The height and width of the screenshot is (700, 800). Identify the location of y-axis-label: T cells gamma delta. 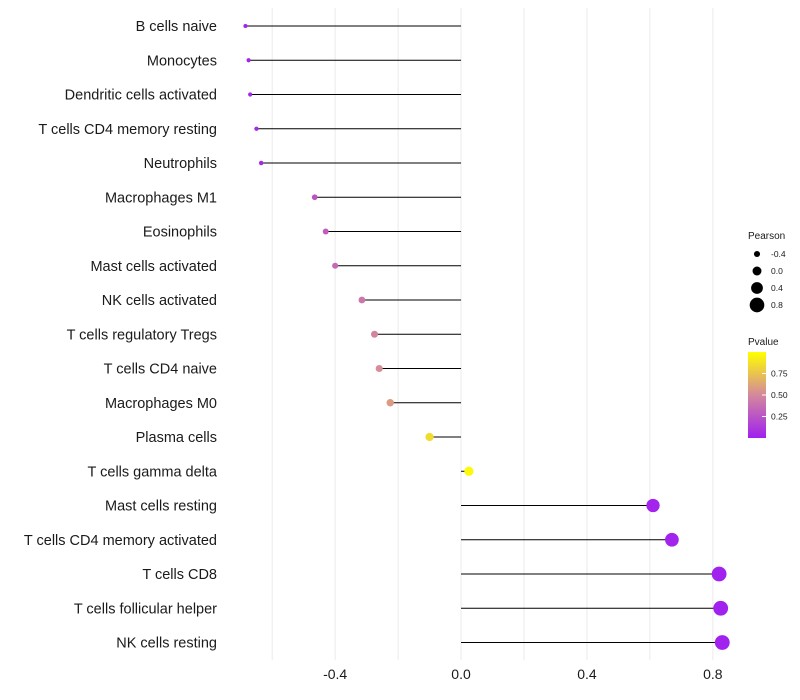
(153, 472).